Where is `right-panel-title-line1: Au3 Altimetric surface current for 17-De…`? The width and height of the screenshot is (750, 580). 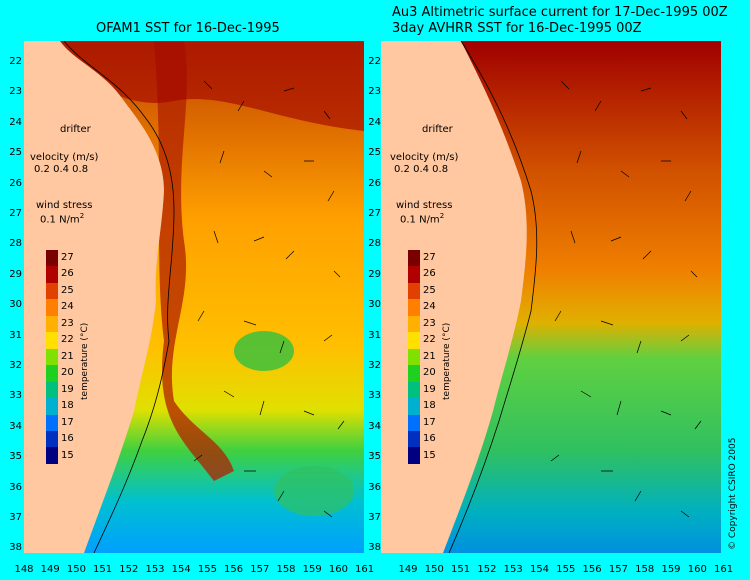 right-panel-title-line1: Au3 Altimetric surface current for 17-De… is located at coordinates (560, 12).